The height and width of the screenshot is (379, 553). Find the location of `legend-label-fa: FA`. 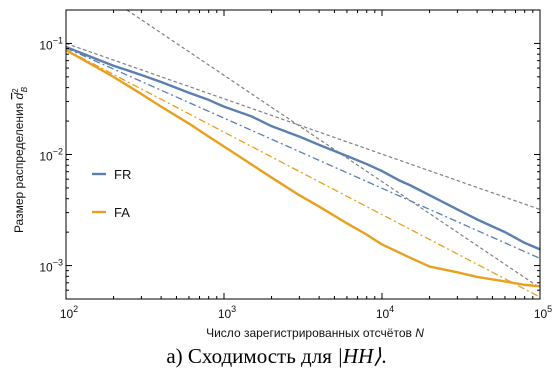

legend-label-fa: FA is located at coordinates (122, 212).